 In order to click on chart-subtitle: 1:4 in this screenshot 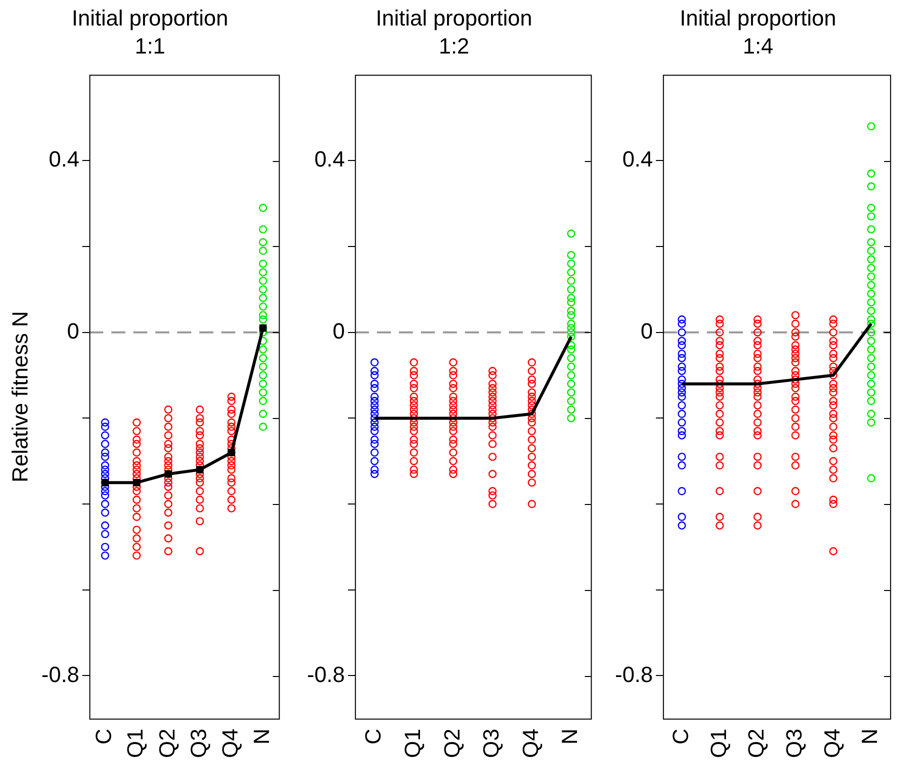, I will do `click(758, 46)`.